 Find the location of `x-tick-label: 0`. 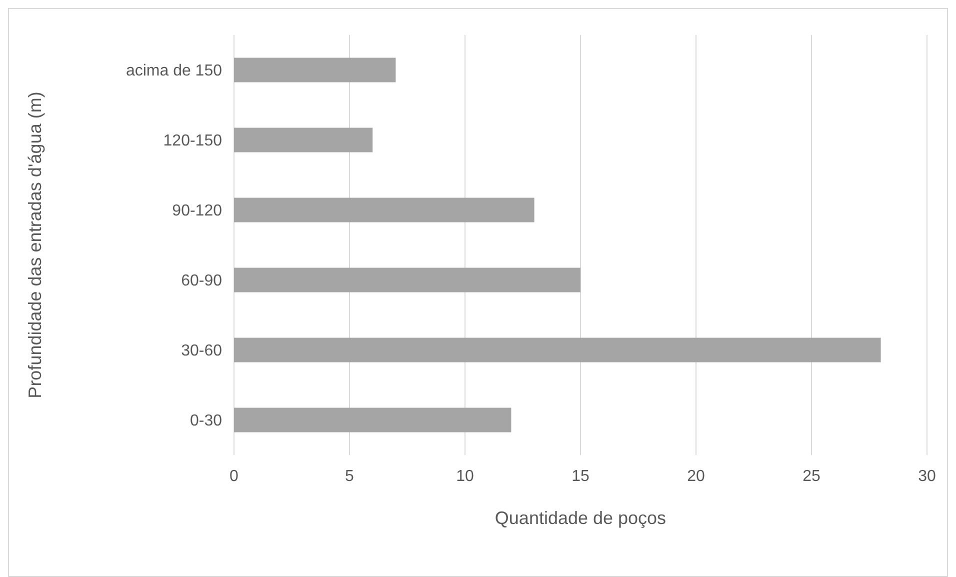

x-tick-label: 0 is located at coordinates (234, 476).